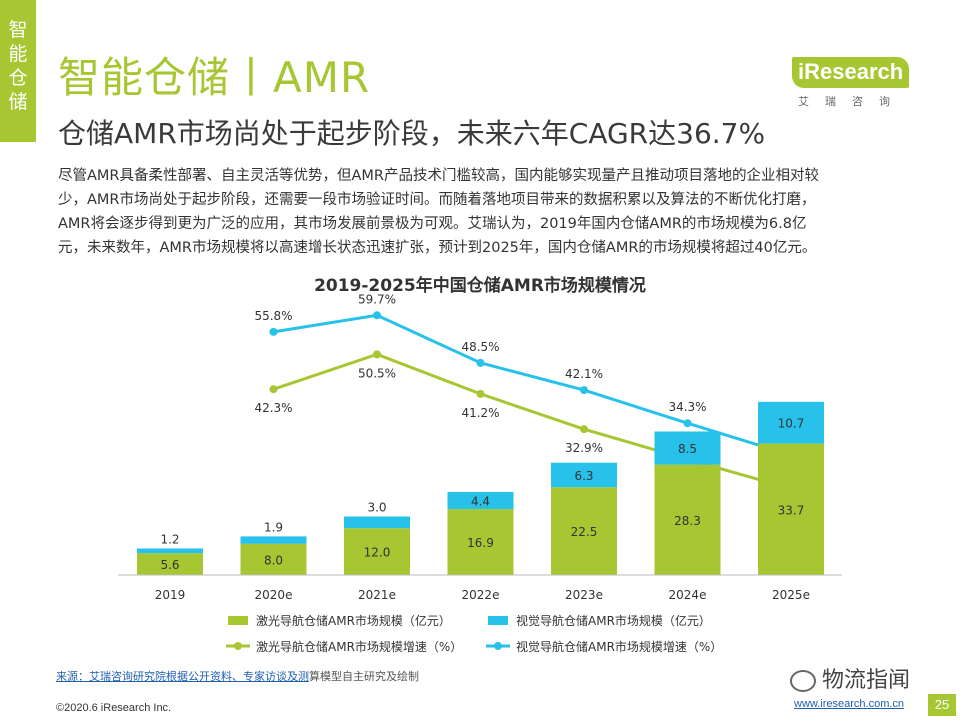  Describe the element at coordinates (791, 595) in the screenshot. I see `x-tick-2025e: 2025e` at that location.